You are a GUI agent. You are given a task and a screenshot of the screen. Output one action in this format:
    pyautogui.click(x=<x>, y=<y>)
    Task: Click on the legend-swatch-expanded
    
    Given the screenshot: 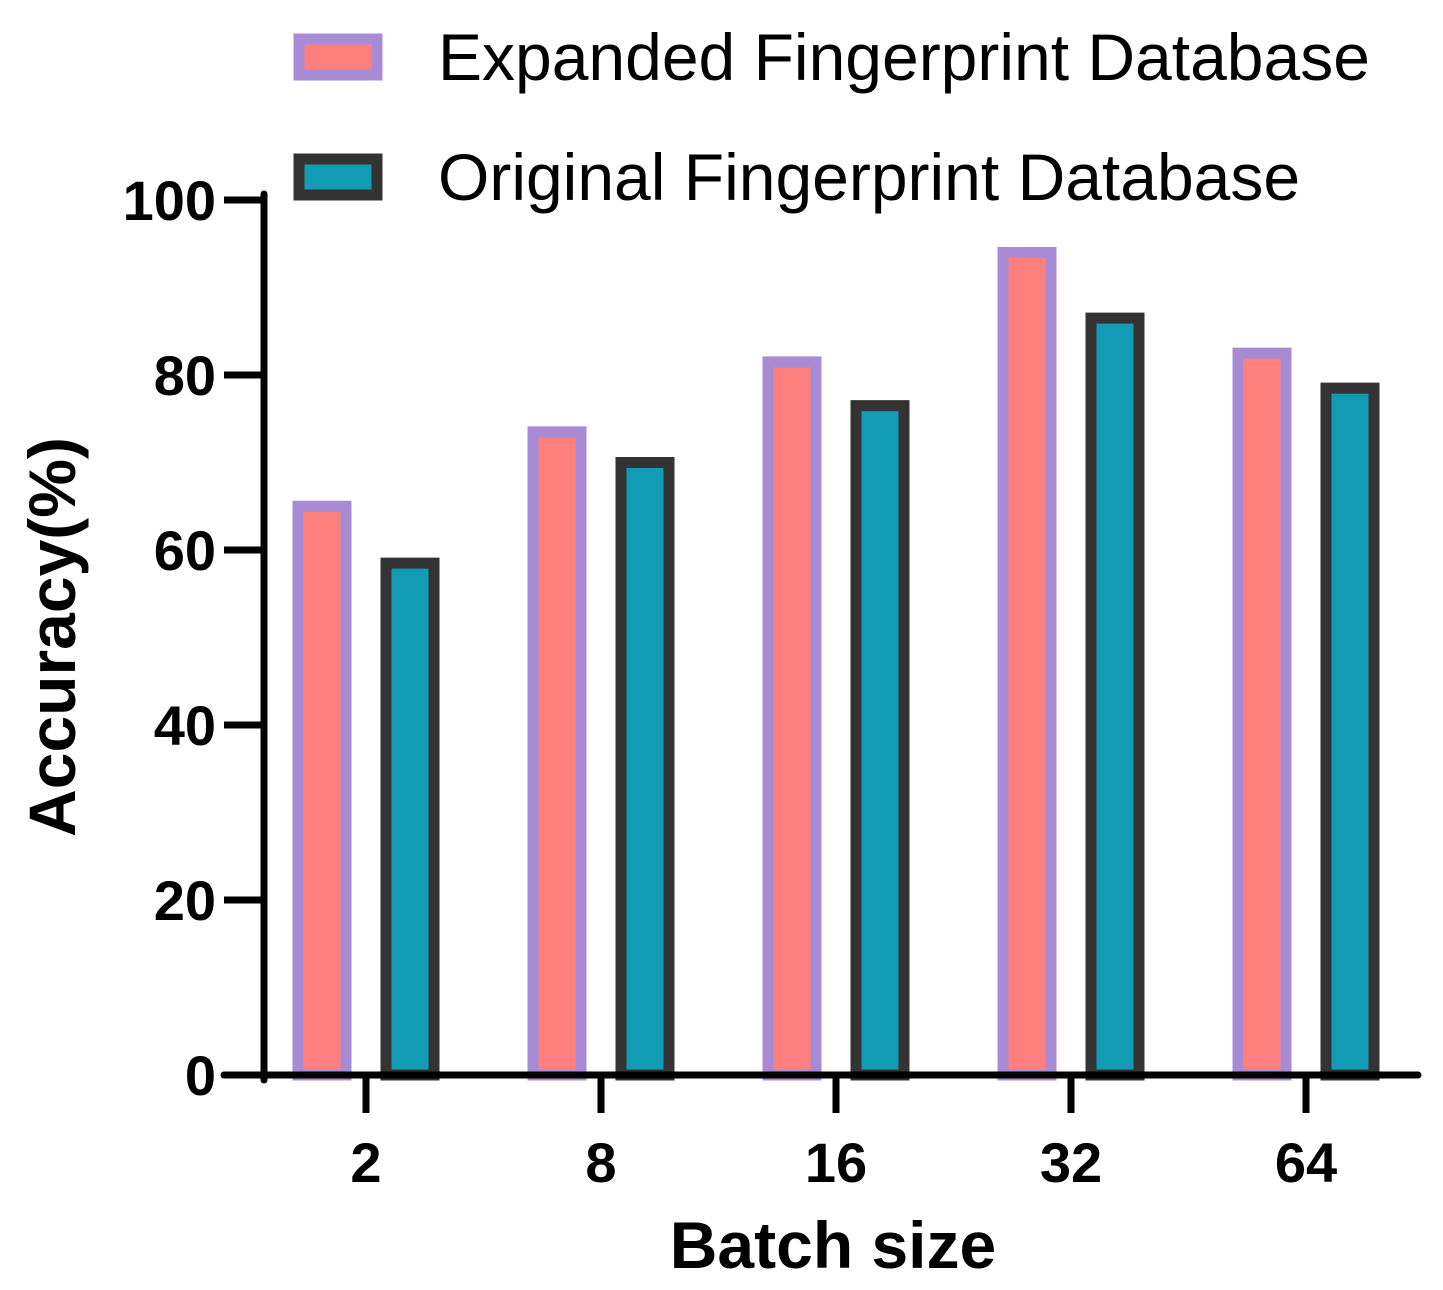 What is the action you would take?
    pyautogui.click(x=338, y=57)
    